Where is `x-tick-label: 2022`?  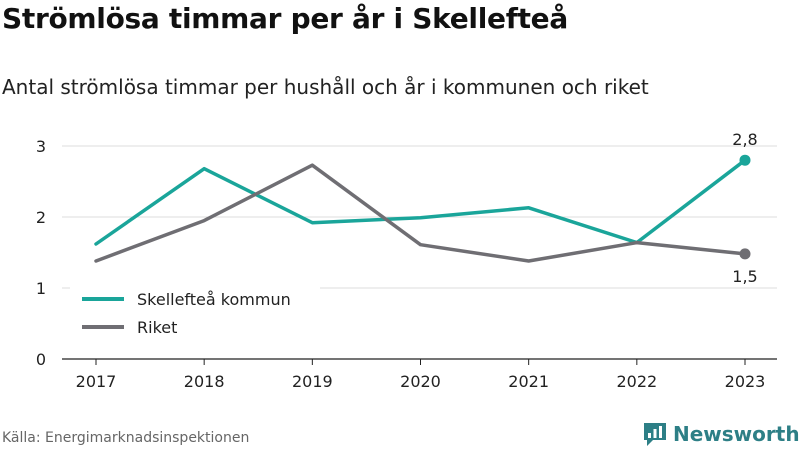
x-tick-label: 2022 is located at coordinates (636, 381).